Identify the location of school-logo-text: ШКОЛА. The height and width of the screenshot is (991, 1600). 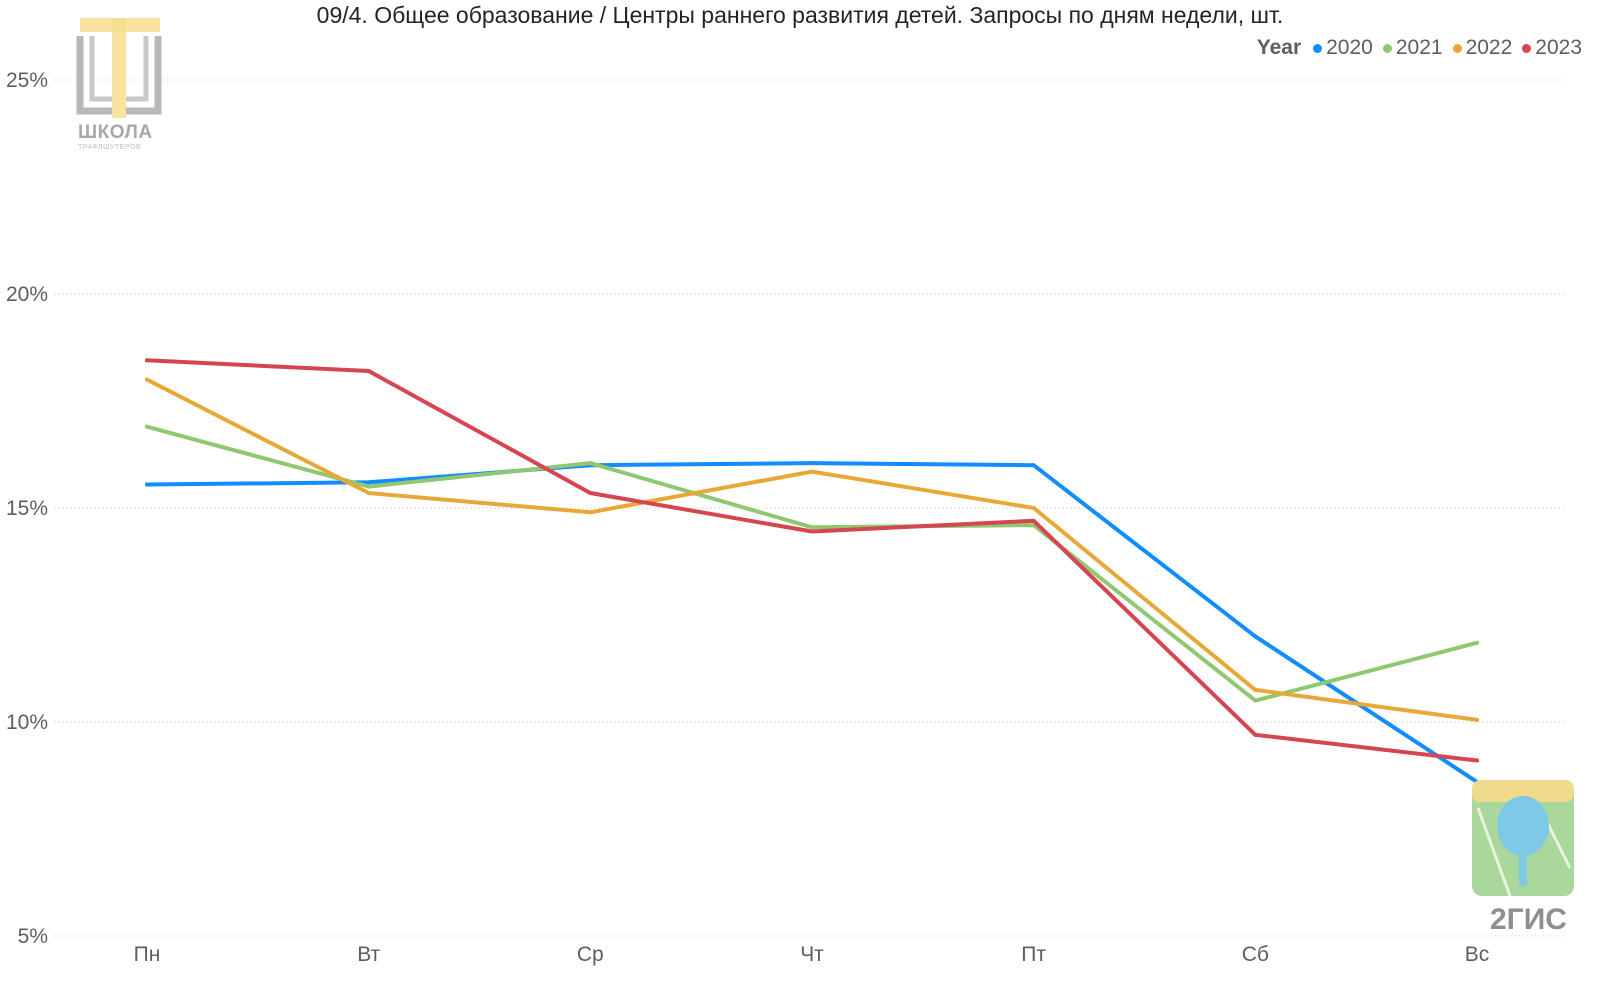
(115, 132).